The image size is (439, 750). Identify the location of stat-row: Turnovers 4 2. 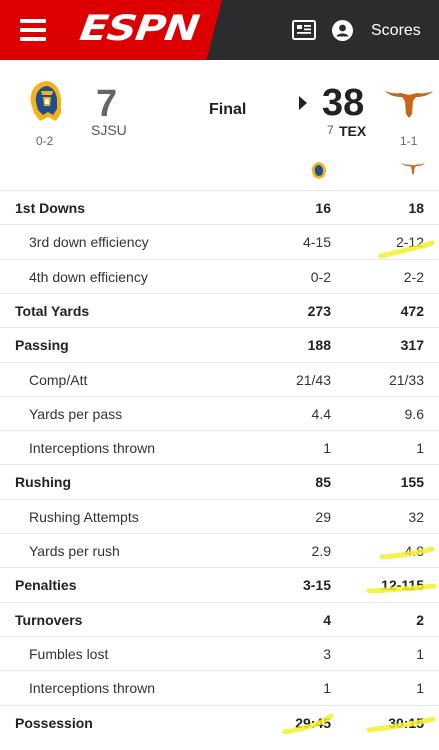
(219, 618).